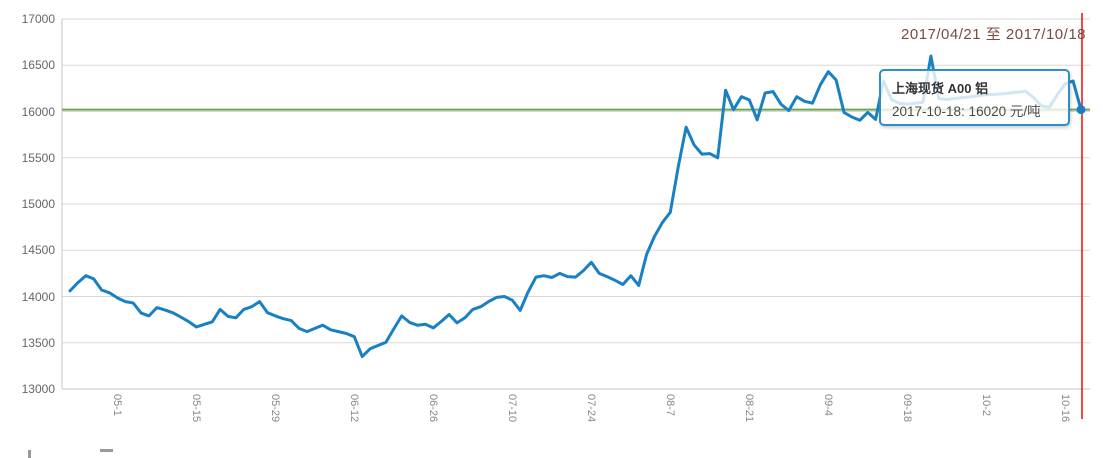 This screenshot has width=1103, height=458. I want to click on x-tick-label: 05-1, so click(117, 405).